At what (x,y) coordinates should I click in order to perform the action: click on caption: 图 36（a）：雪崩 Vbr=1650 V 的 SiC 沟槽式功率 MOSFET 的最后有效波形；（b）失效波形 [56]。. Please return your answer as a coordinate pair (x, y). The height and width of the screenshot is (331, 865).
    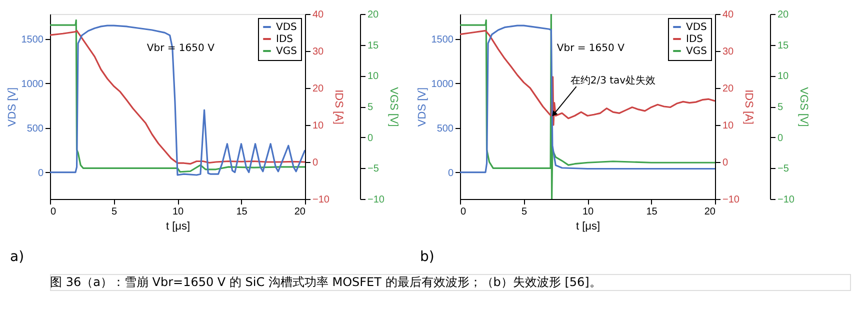
    Looking at the image, I should click on (326, 282).